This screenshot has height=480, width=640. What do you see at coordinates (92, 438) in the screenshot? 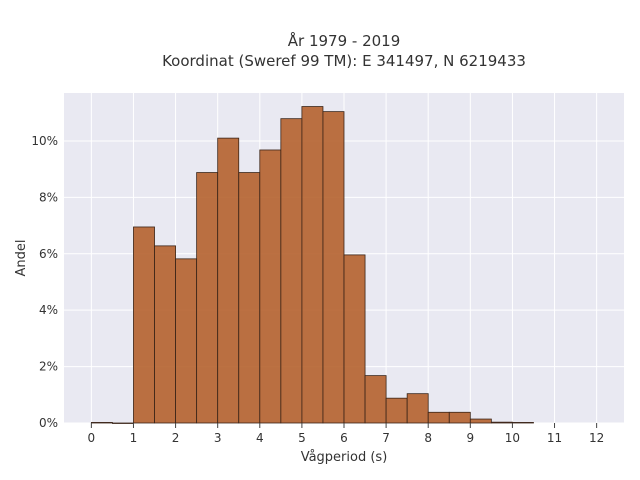
I see `x-tick-label: 0` at bounding box center [92, 438].